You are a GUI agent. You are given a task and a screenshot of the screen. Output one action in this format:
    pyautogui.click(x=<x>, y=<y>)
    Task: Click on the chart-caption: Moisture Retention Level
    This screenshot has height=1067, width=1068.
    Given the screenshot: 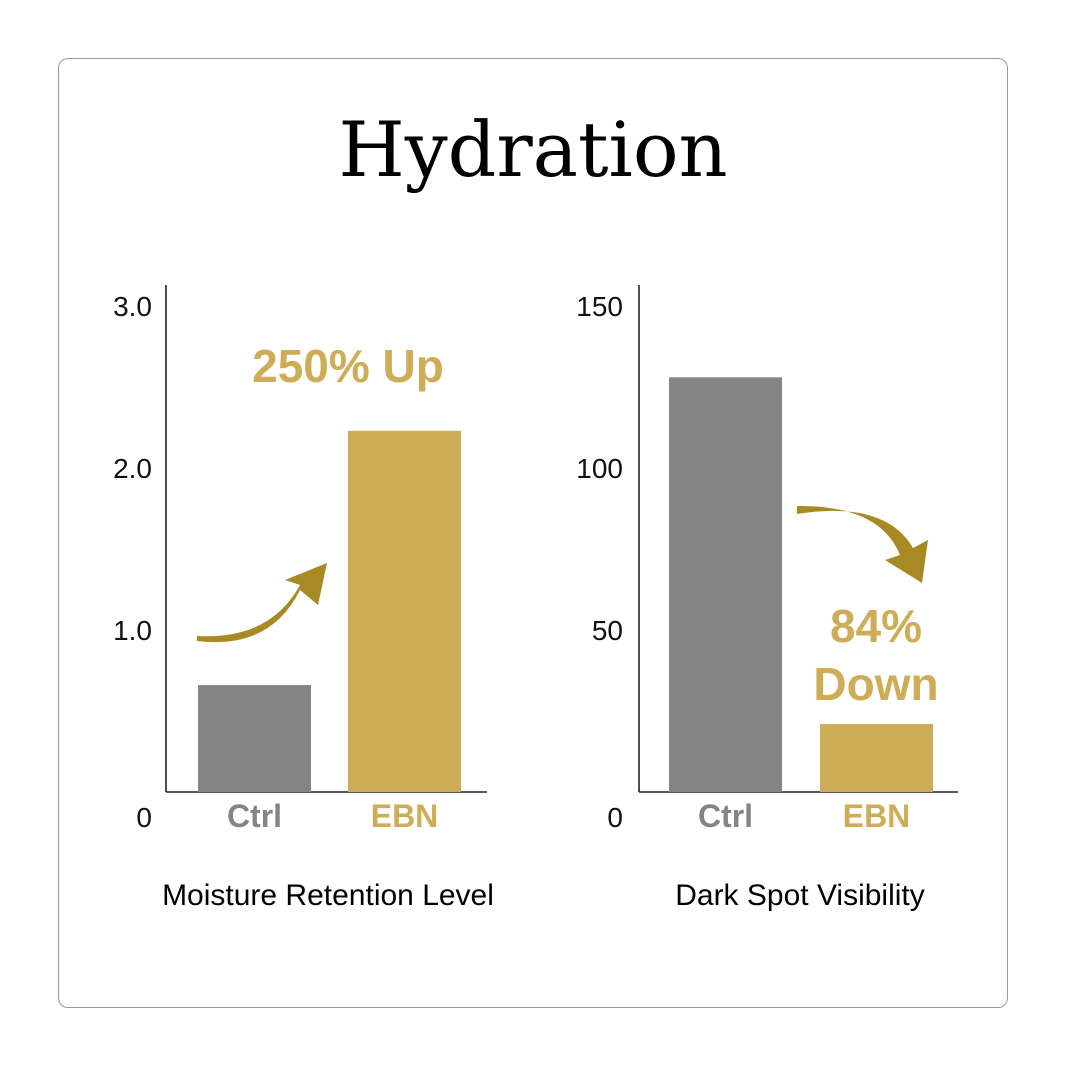 What is the action you would take?
    pyautogui.click(x=328, y=895)
    